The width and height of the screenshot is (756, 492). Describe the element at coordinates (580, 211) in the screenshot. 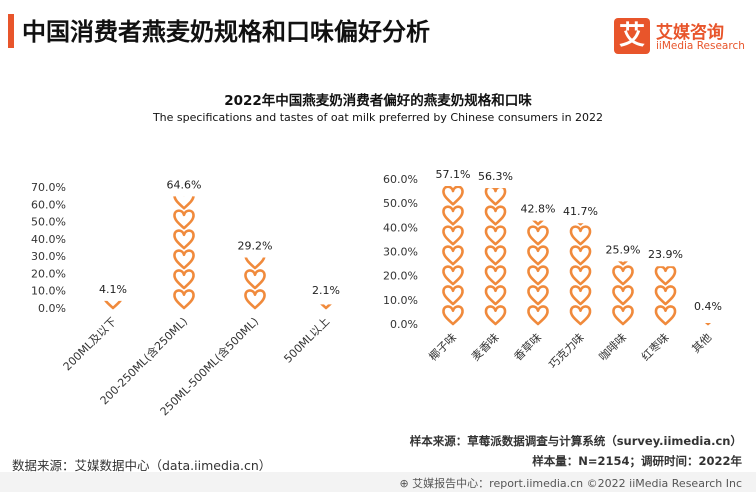

I see `data-label: 41.7%` at that location.